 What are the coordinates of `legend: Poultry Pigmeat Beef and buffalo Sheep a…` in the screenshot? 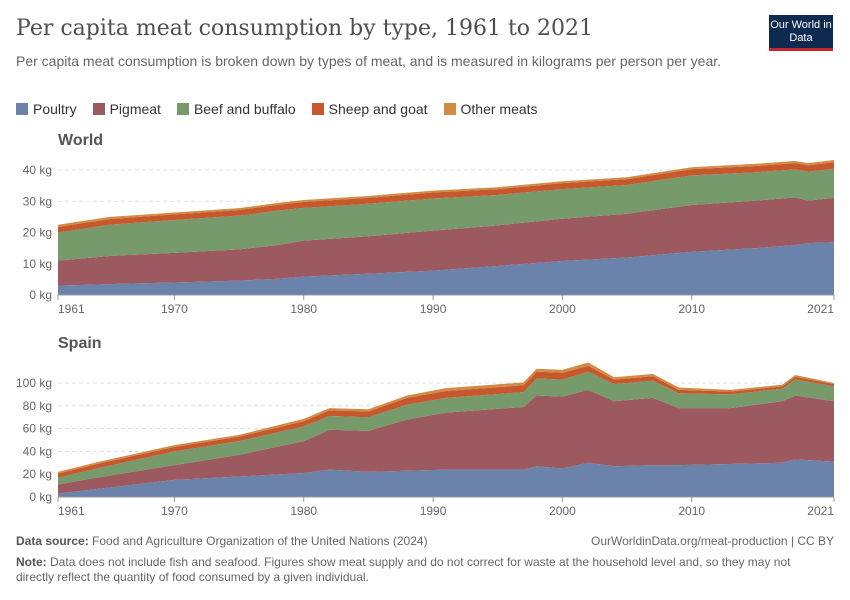 It's located at (277, 109).